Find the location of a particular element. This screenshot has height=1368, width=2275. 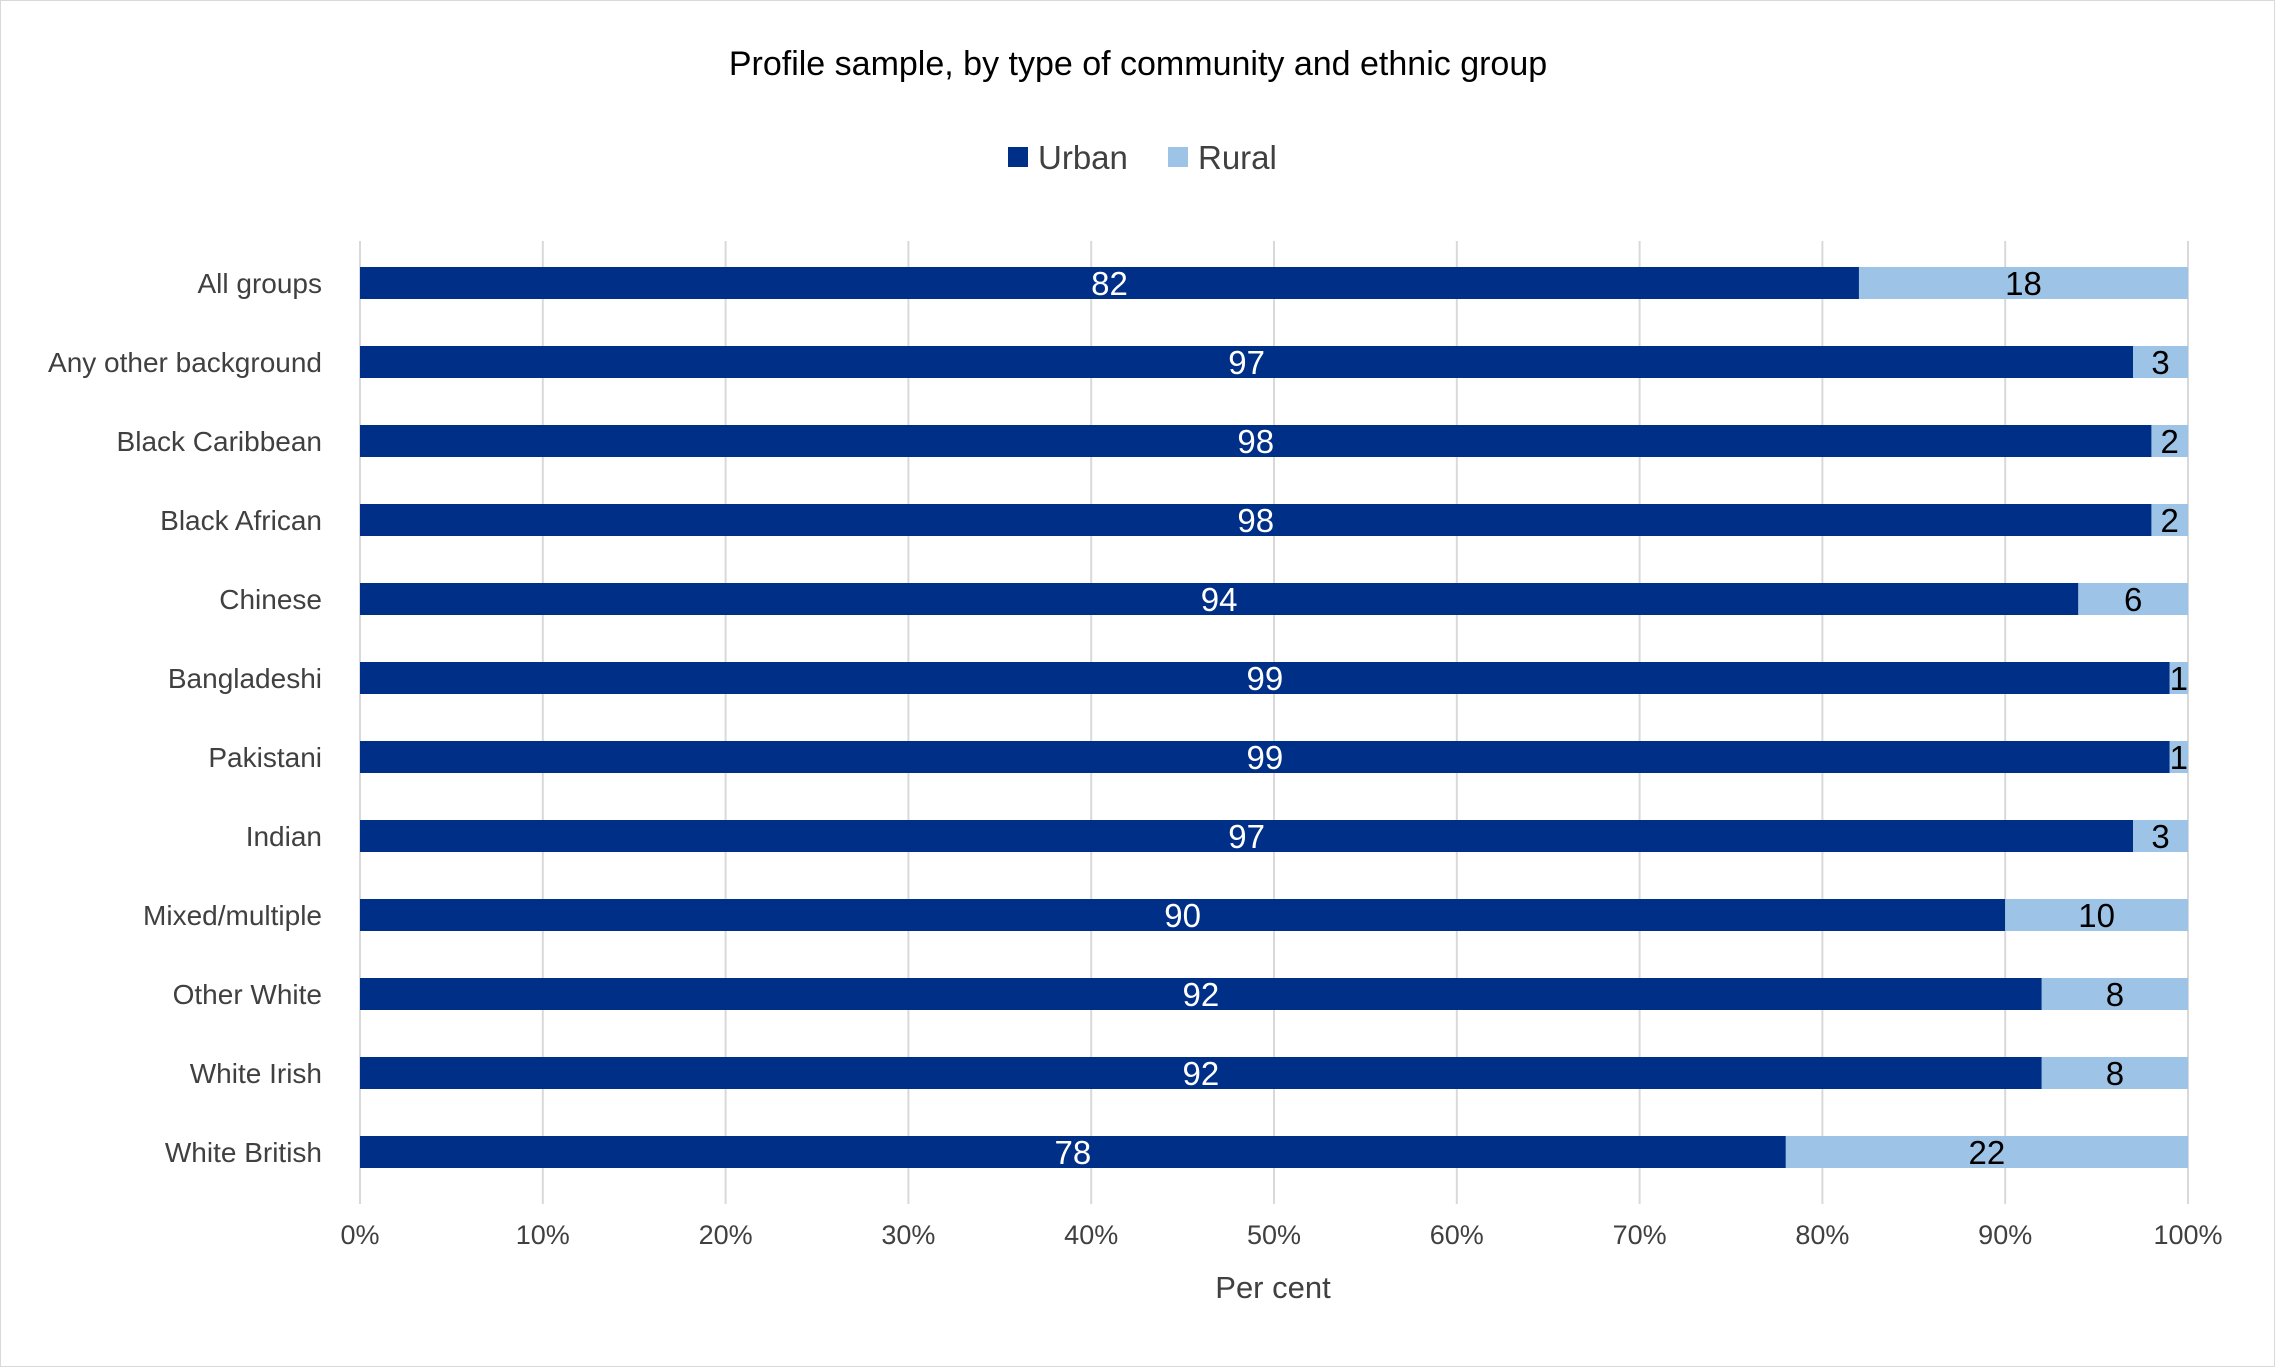

legend-swatch-rural is located at coordinates (1178, 157).